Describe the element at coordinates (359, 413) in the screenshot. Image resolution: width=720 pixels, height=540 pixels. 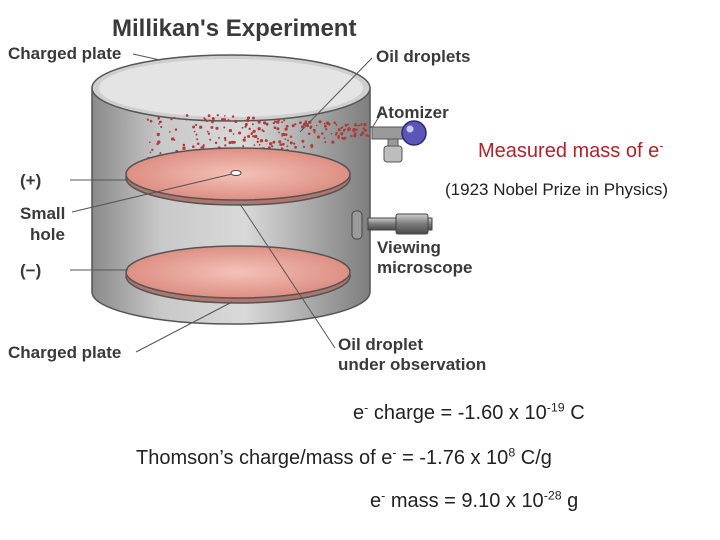
I see `charge-symbol: e` at that location.